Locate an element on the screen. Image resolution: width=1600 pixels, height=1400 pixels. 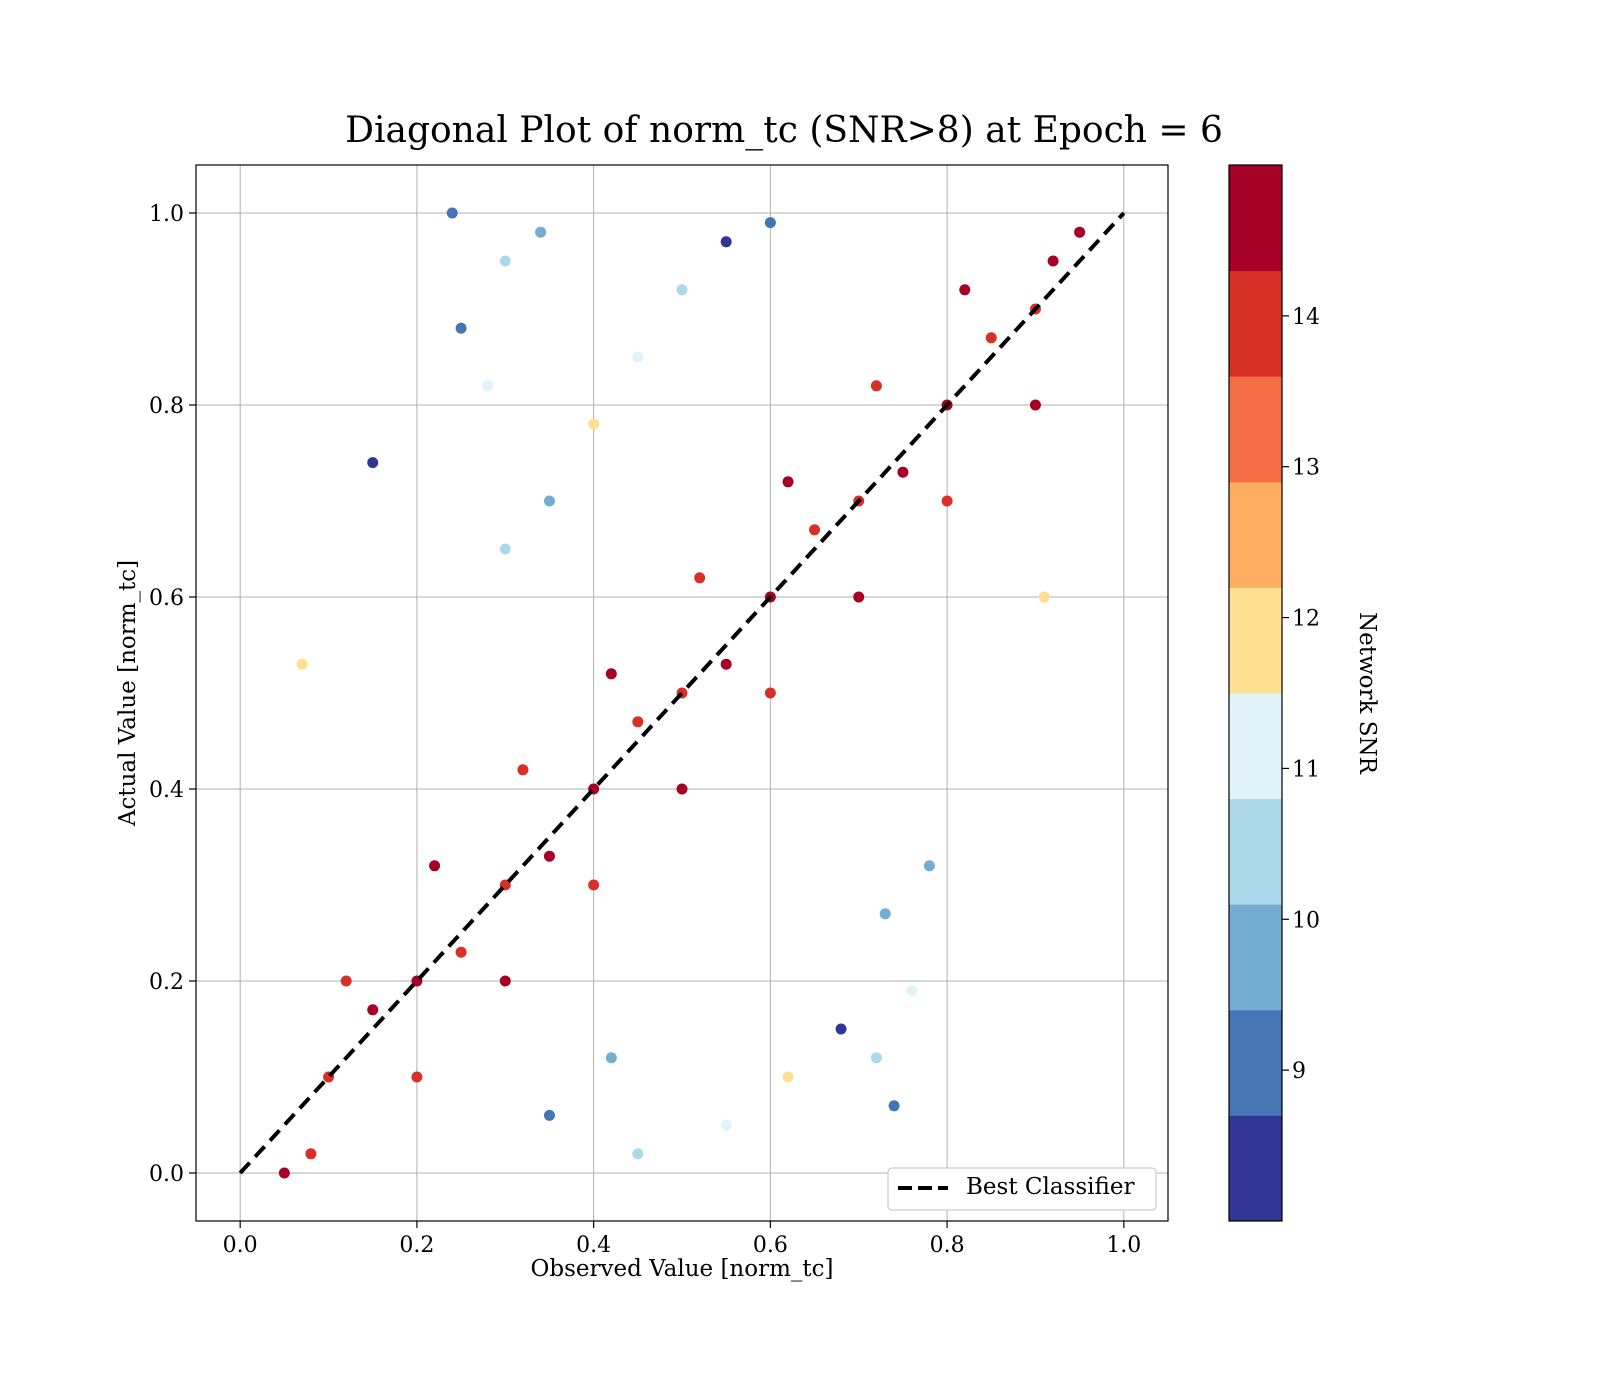
colorbar-label: Network SNR is located at coordinates (1367, 693).